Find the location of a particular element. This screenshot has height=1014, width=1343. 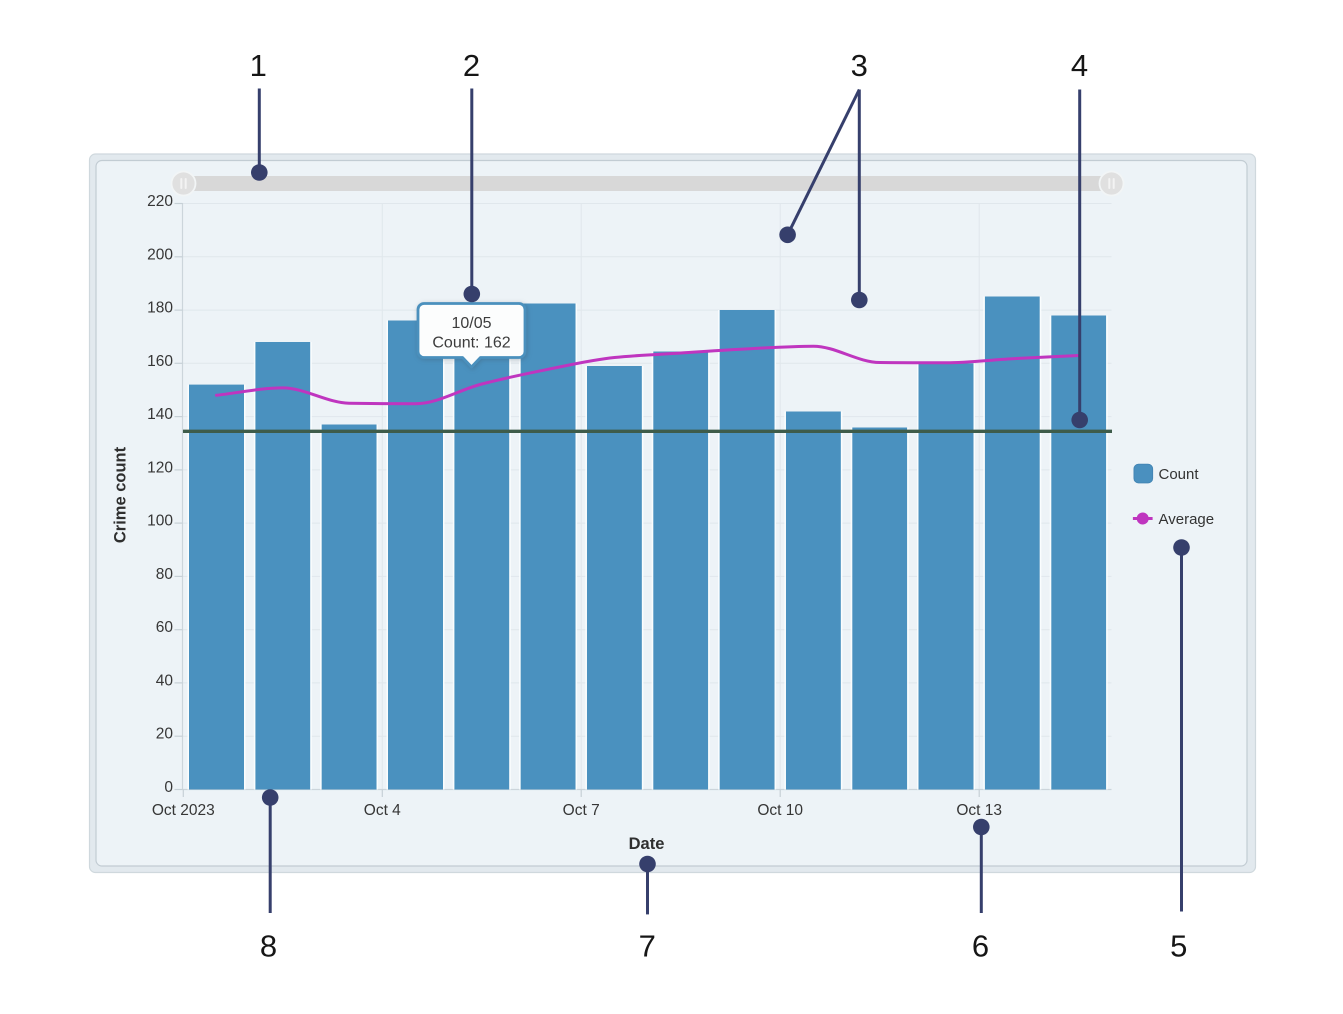

svg-text: 120 is located at coordinates (160, 467).